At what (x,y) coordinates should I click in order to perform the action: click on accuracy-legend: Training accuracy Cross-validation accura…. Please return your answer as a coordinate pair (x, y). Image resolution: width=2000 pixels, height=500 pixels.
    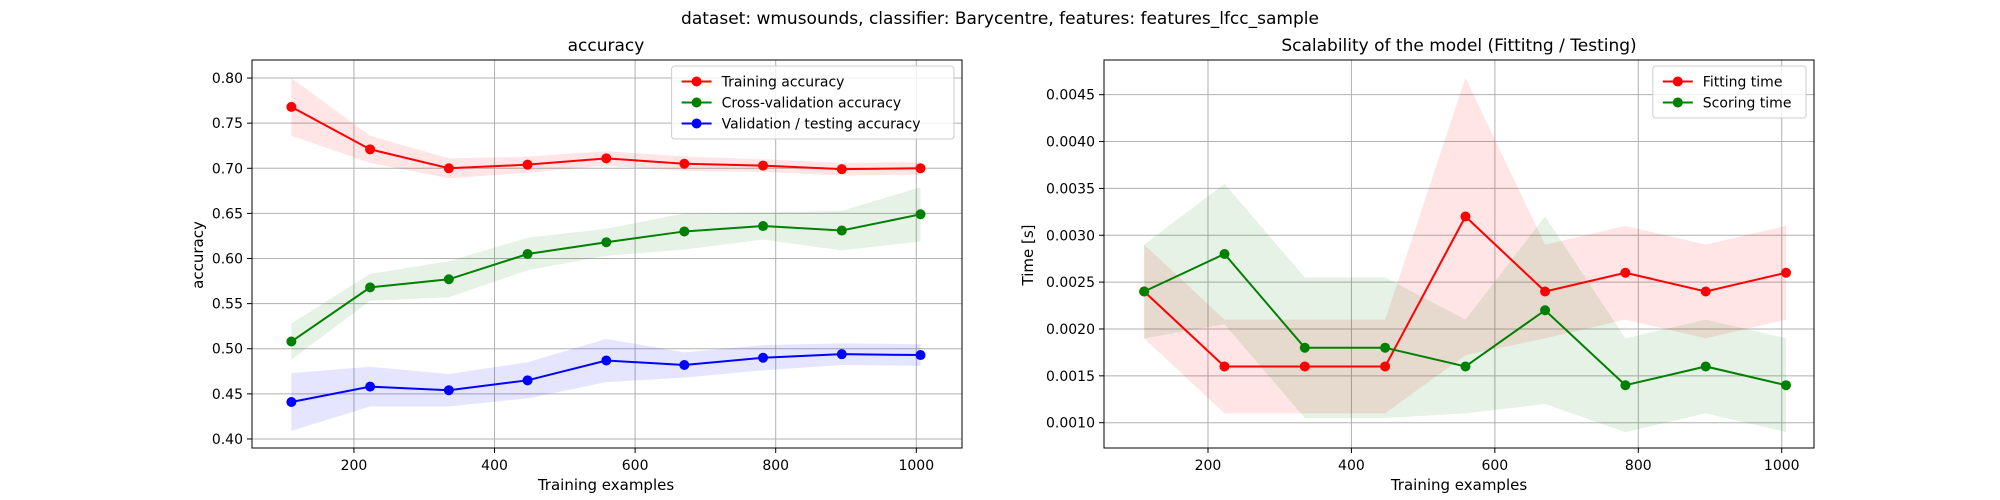
    Looking at the image, I should click on (813, 102).